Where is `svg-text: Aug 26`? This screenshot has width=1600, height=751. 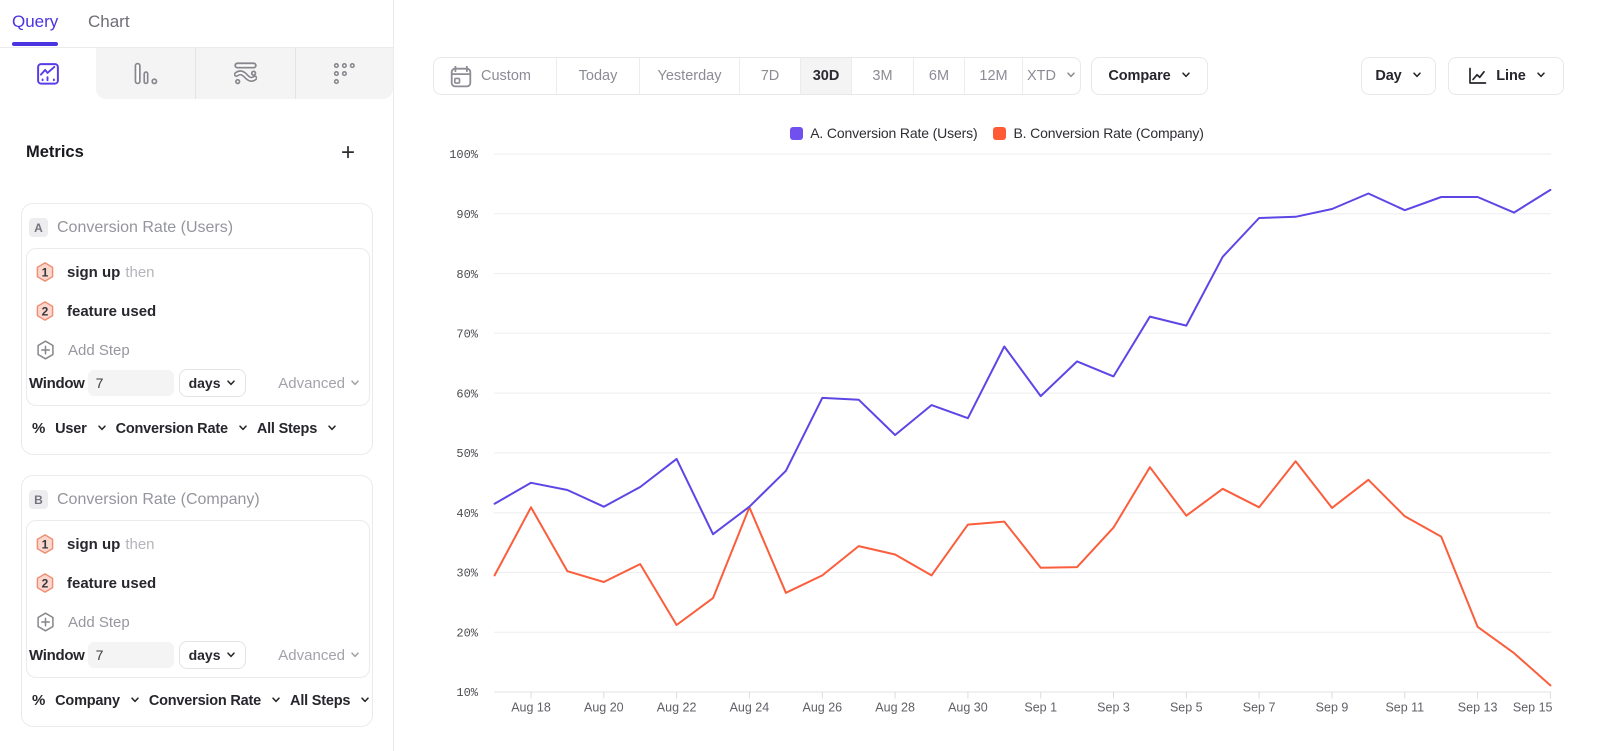 svg-text: Aug 26 is located at coordinates (822, 708).